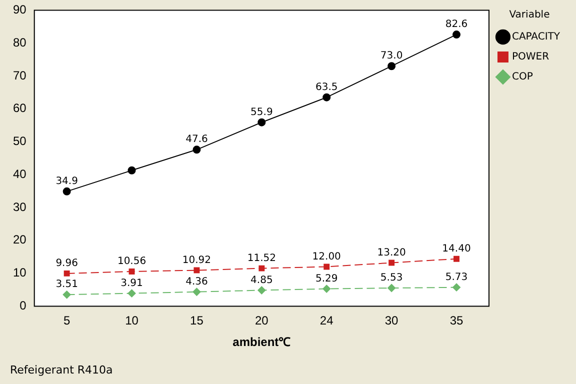 The width and height of the screenshot is (576, 384). Describe the element at coordinates (391, 278) in the screenshot. I see `data-label: 5.53` at that location.